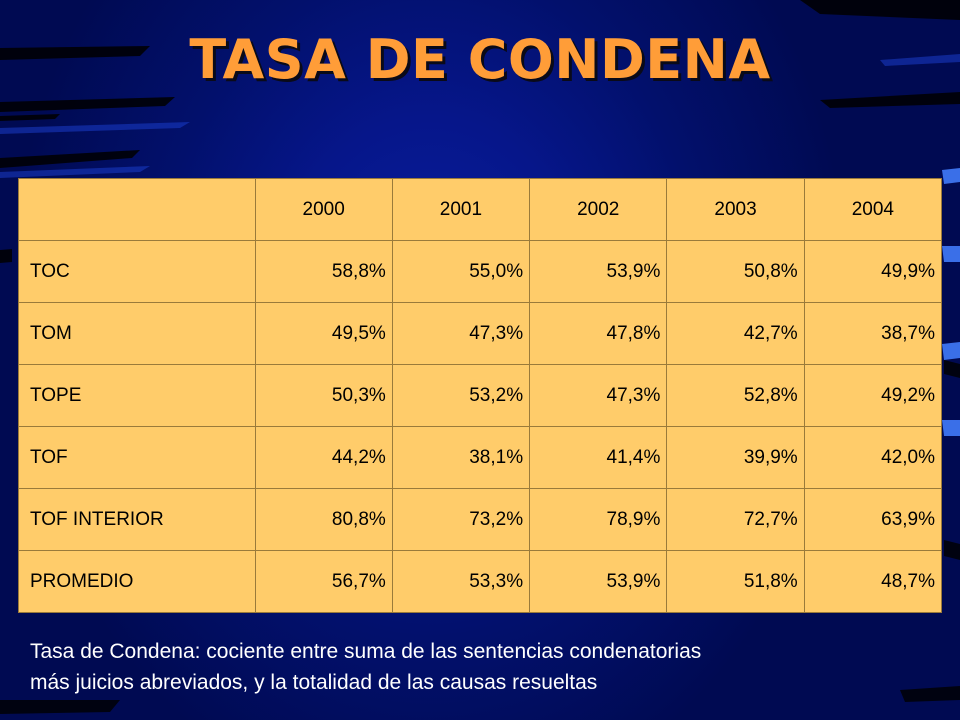  I want to click on table-cell: 50,8%, so click(735, 271).